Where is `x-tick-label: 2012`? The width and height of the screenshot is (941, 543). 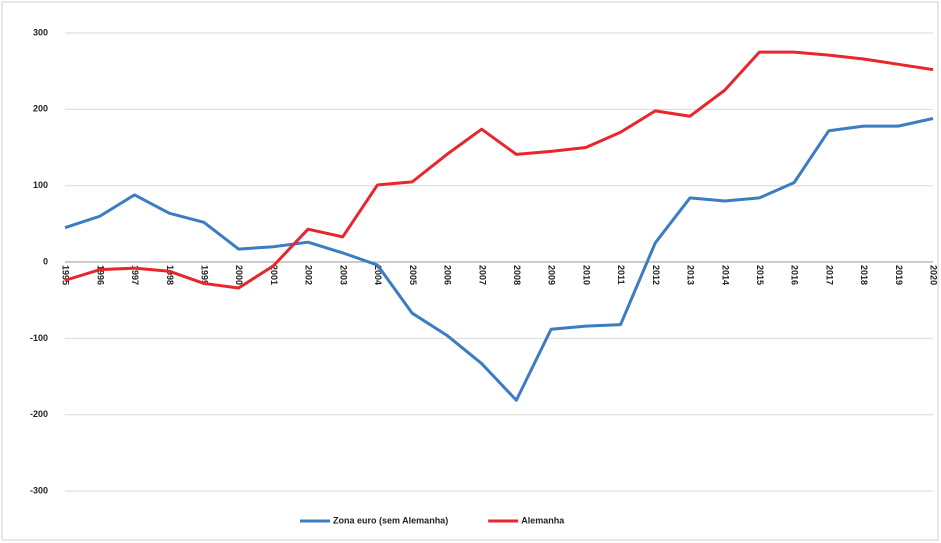 x-tick-label: 2012 is located at coordinates (656, 275).